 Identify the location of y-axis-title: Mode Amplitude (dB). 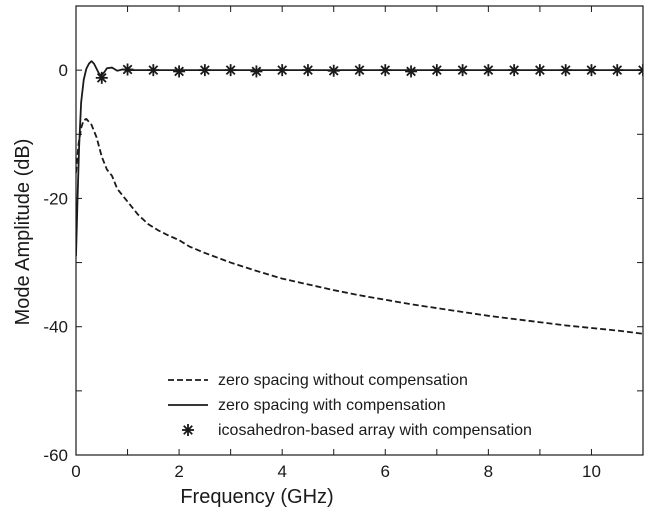
(23, 232).